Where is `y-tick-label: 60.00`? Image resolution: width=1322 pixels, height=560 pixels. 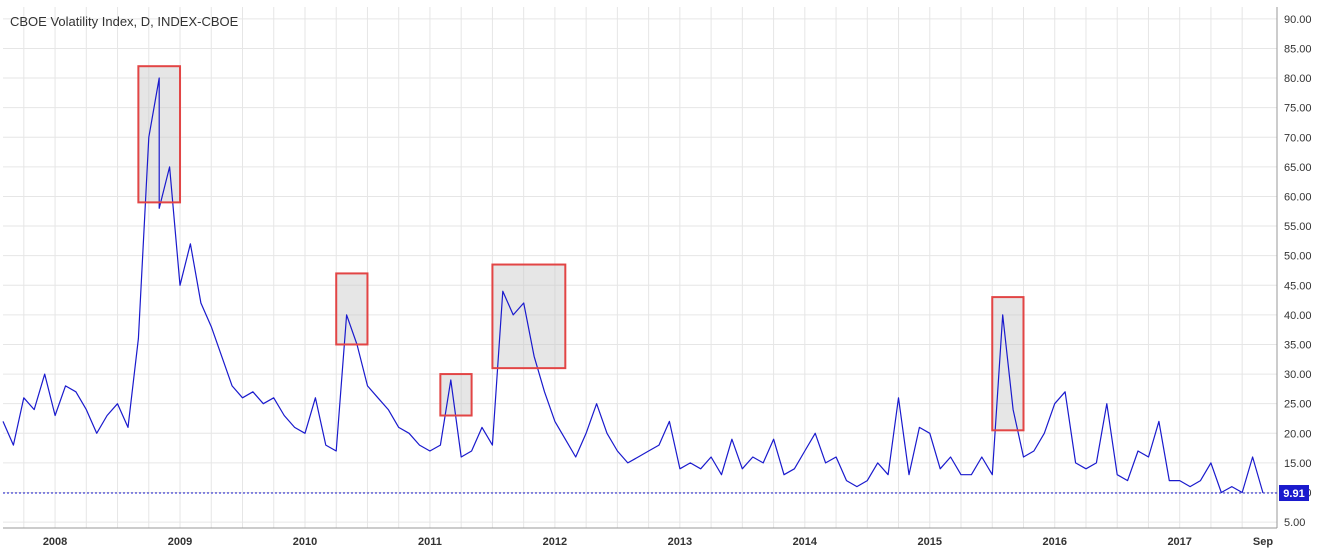
y-tick-label: 60.00 is located at coordinates (1298, 197).